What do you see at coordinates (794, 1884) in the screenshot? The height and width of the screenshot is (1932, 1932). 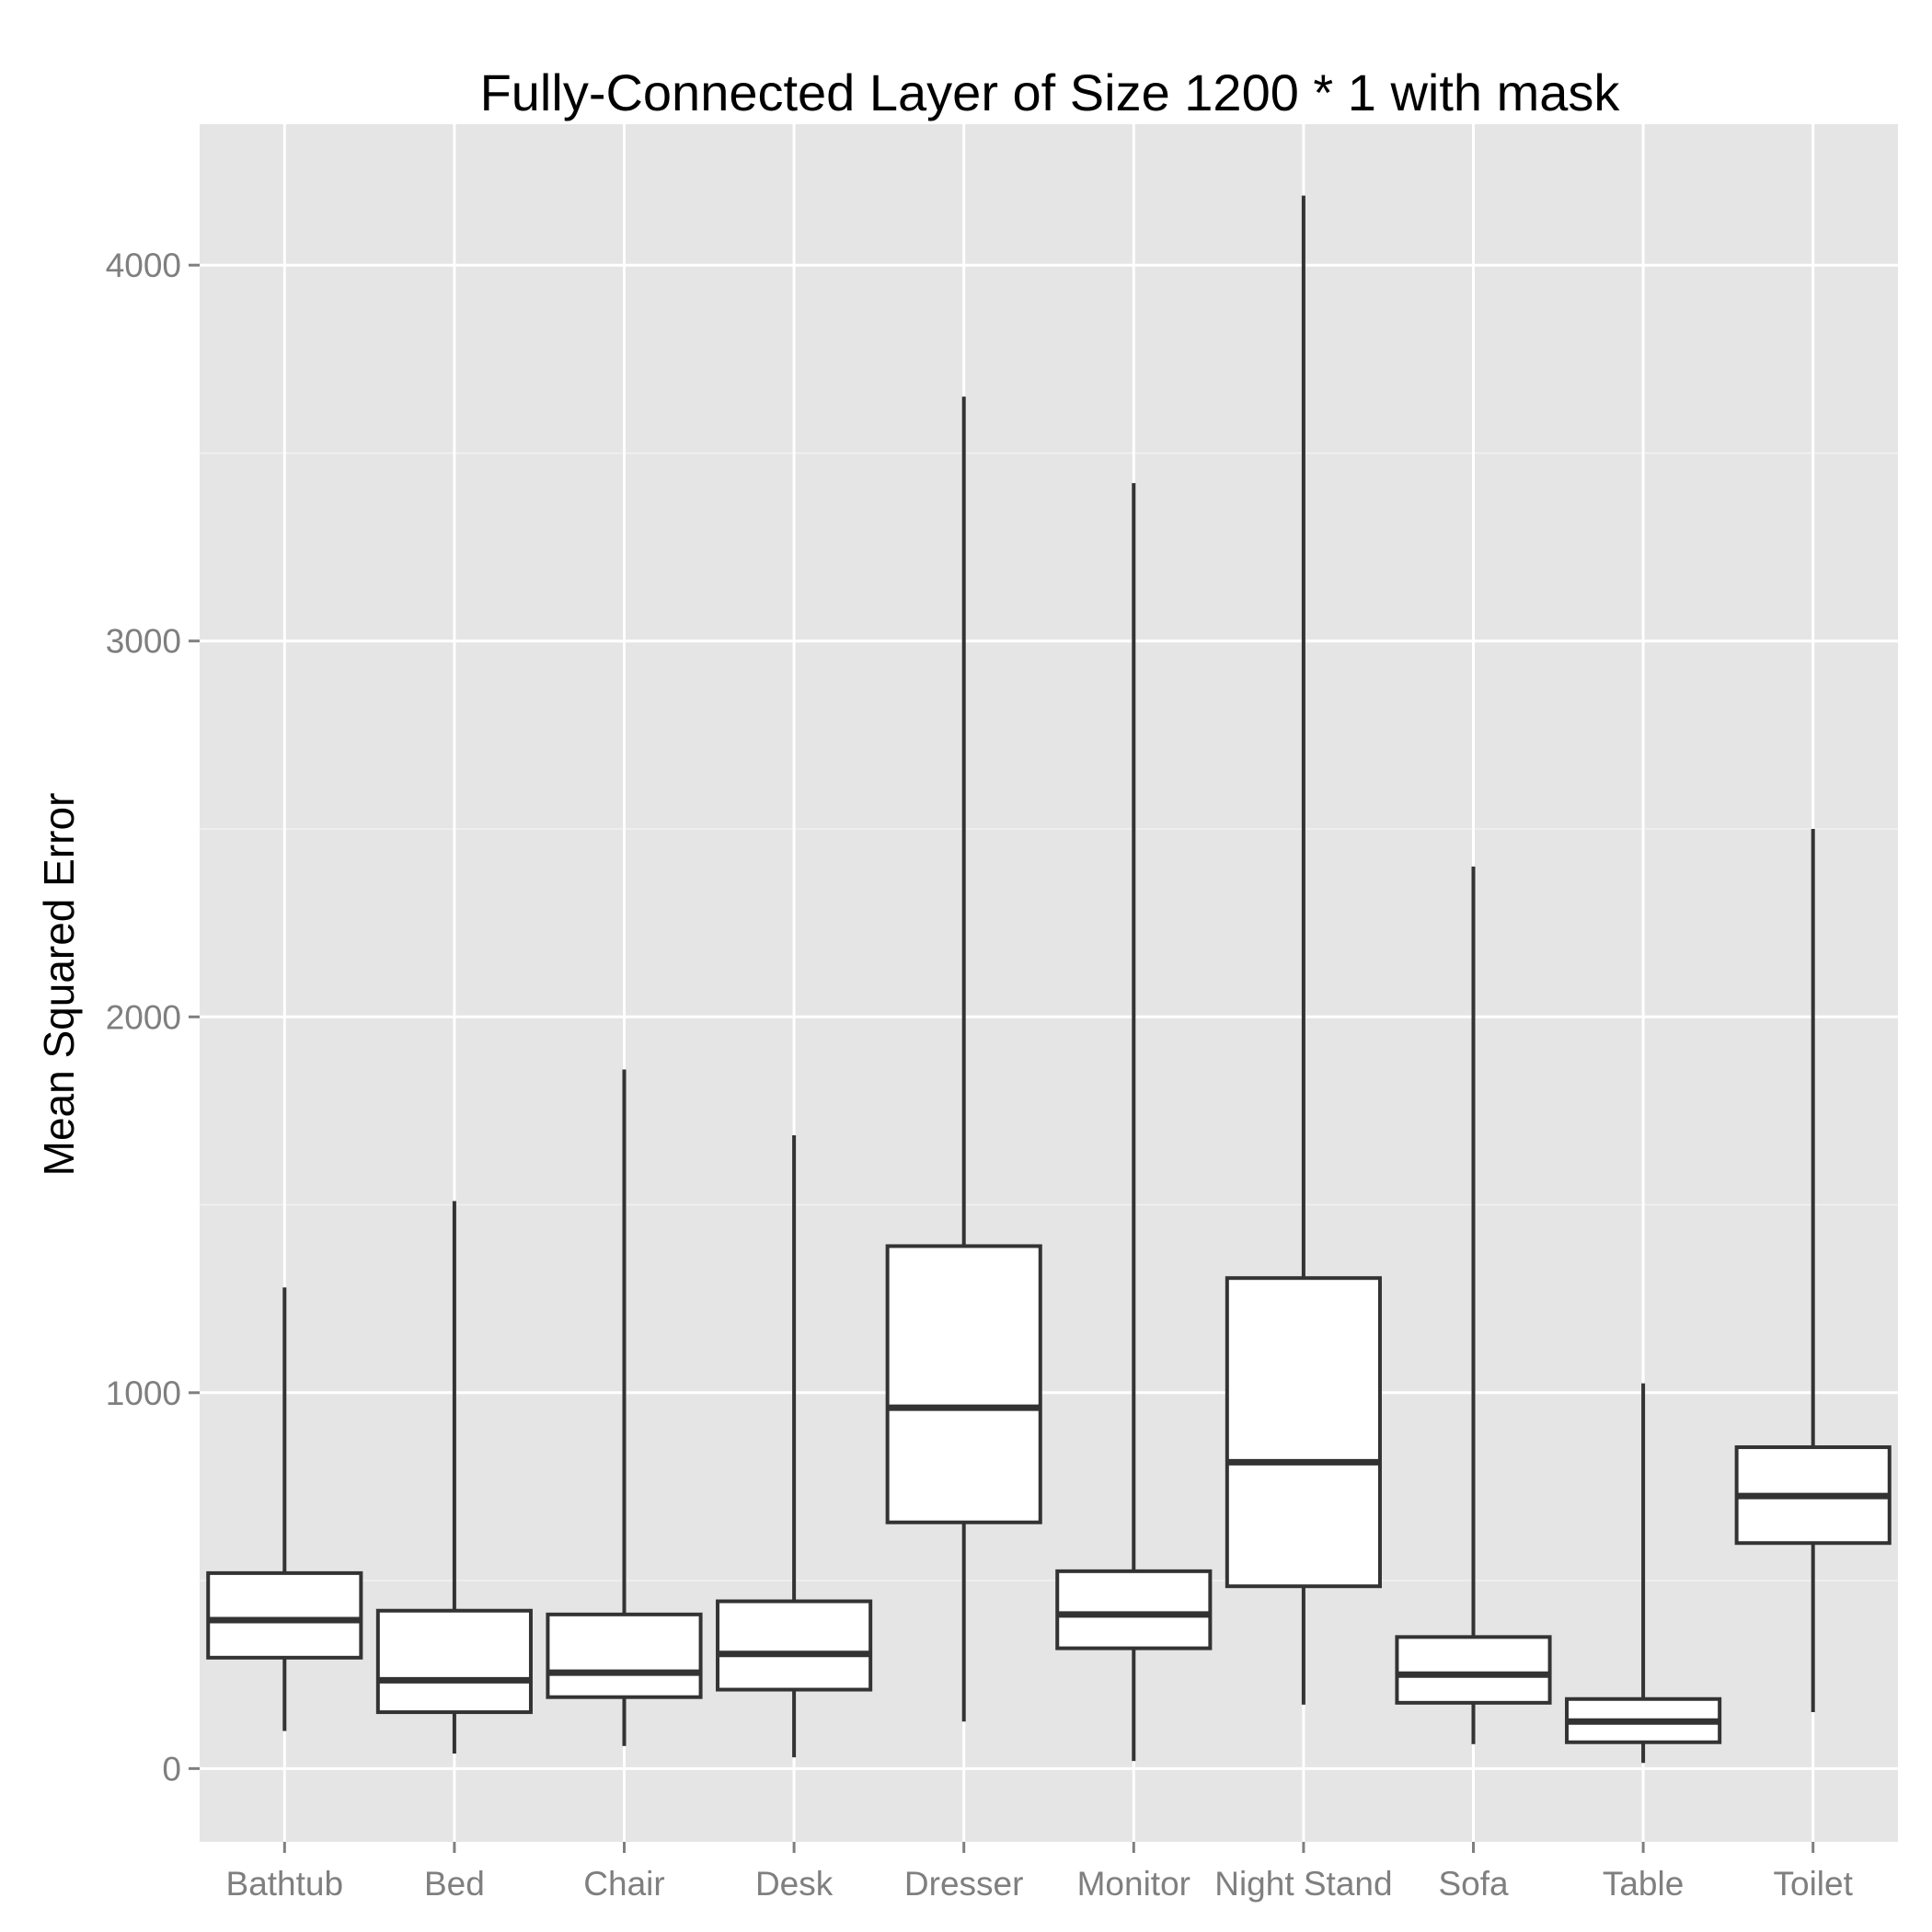 I see `x-tick-label: Desk` at bounding box center [794, 1884].